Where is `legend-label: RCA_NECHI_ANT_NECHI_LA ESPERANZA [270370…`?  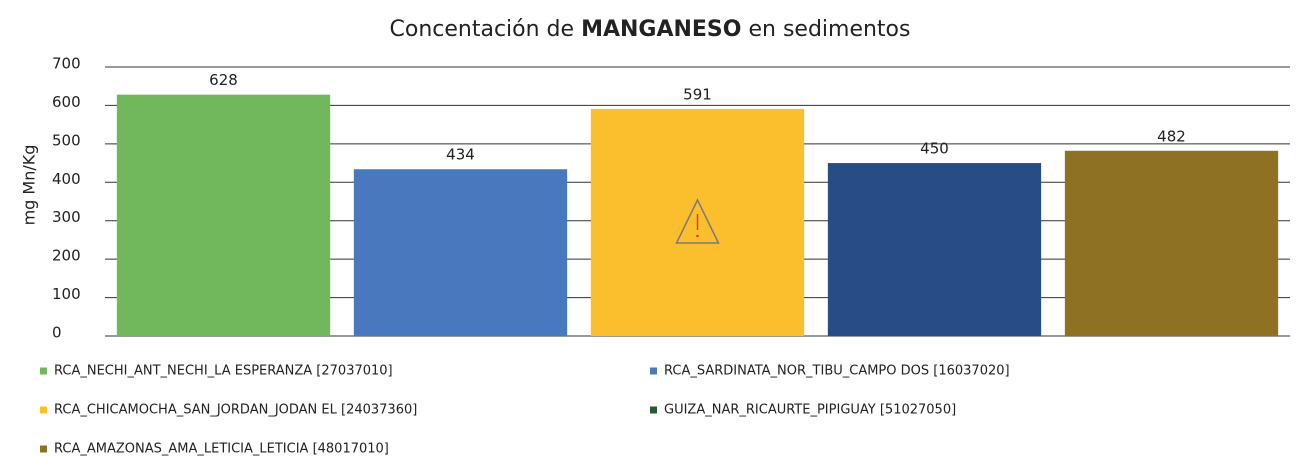 legend-label: RCA_NECHI_ANT_NECHI_LA ESPERANZA [270370… is located at coordinates (223, 371).